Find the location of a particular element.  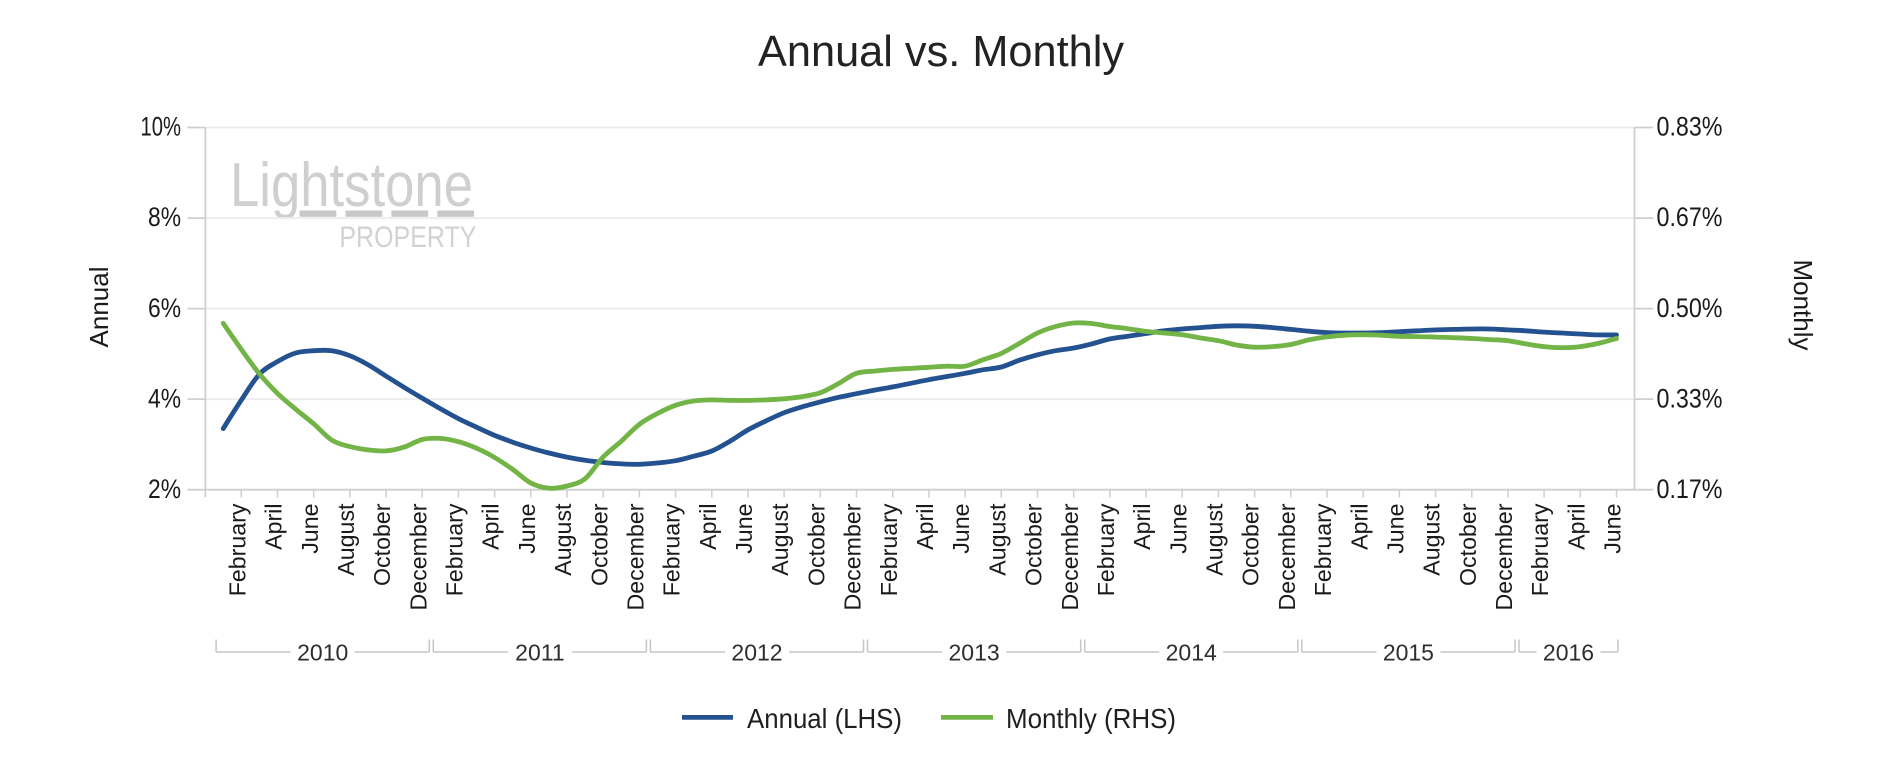

svg-text: PROPERTY is located at coordinates (407, 237).